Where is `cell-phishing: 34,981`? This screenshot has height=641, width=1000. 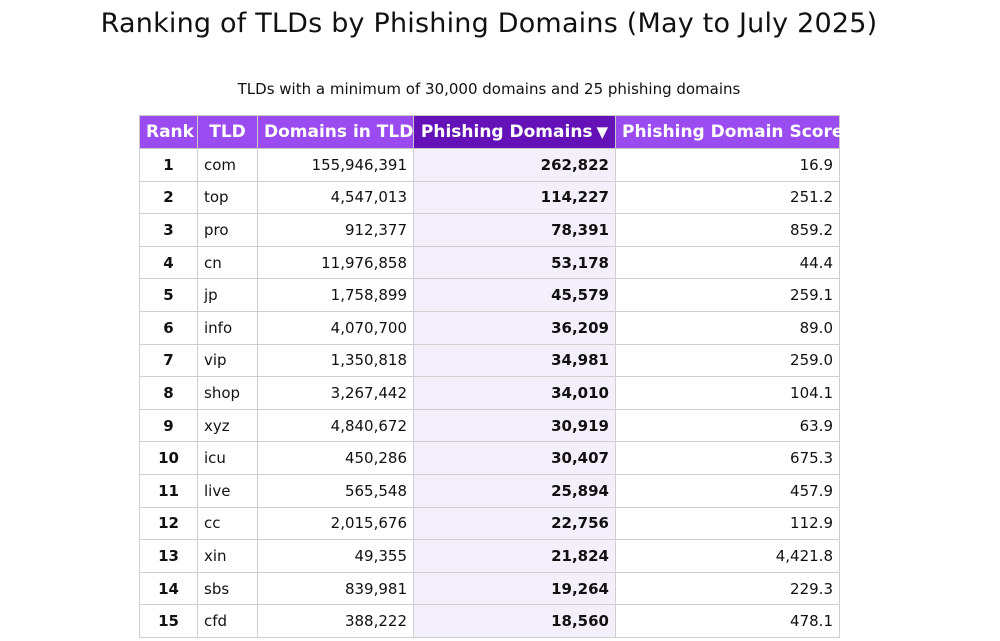 cell-phishing: 34,981 is located at coordinates (514, 360).